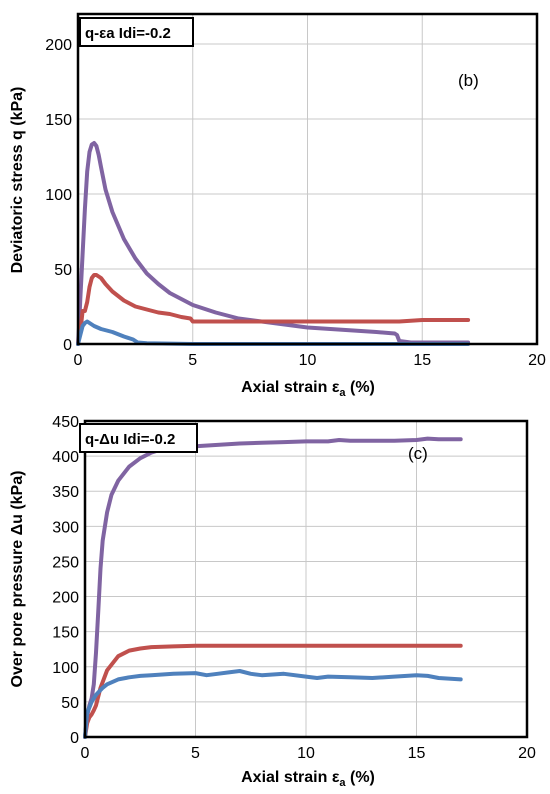 The width and height of the screenshot is (550, 794). I want to click on chart-title: q-Δu Idi=-0.2, so click(130, 439).